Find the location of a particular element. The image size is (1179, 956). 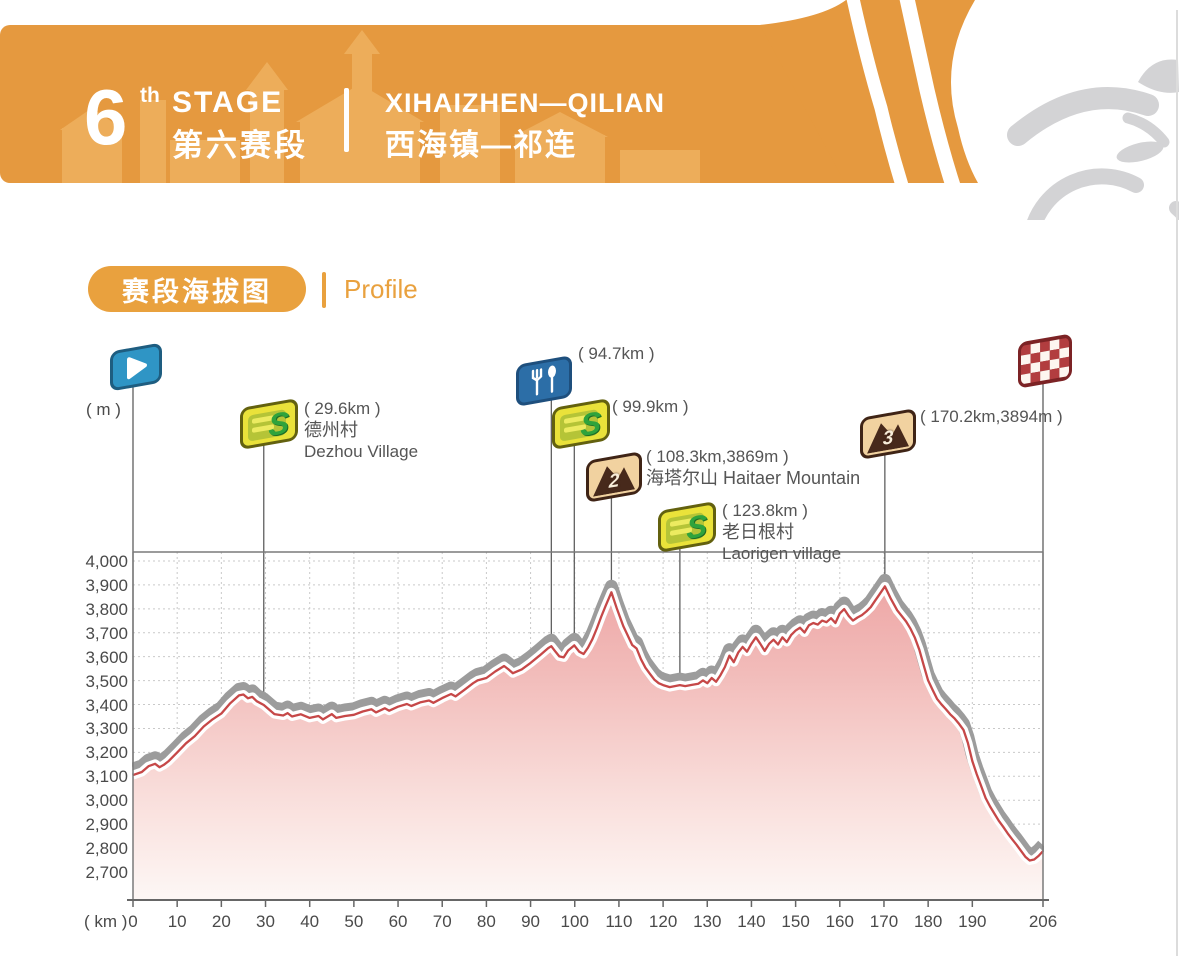

x-axis-label: 120 is located at coordinates (663, 921).